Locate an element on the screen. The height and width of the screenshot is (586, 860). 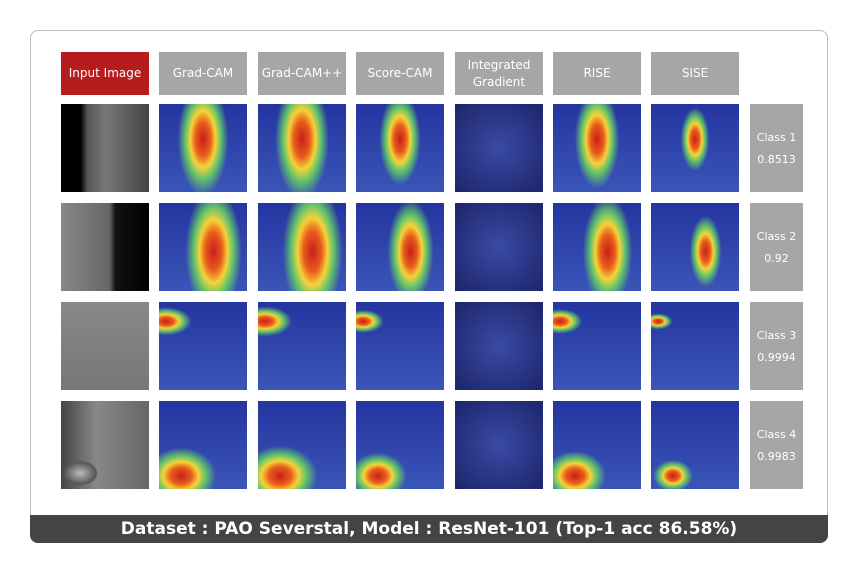
column-header: Integrated Gradient is located at coordinates (499, 73).